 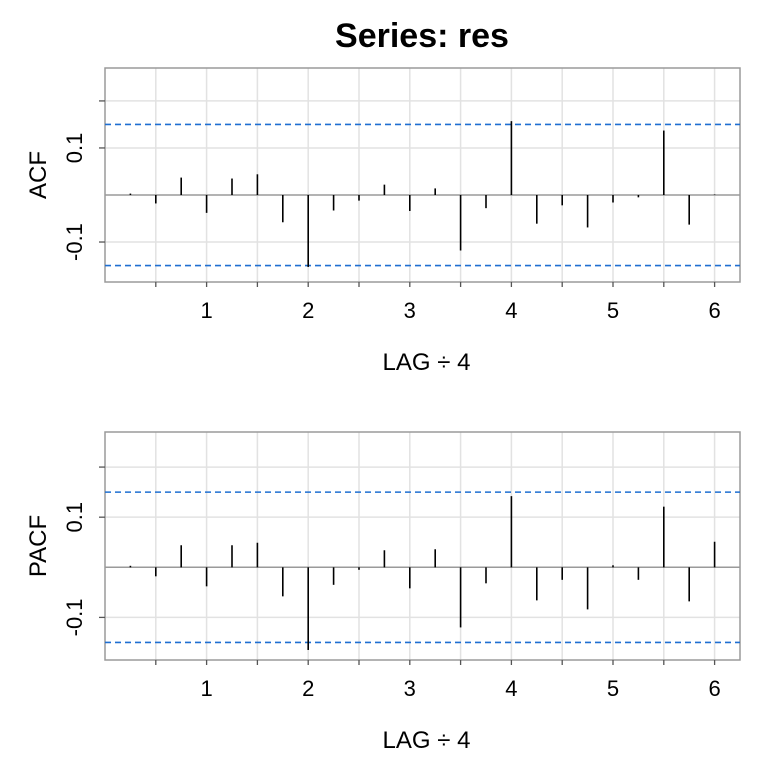 What do you see at coordinates (38, 546) in the screenshot?
I see `pacf-y-axis-label: PACF` at bounding box center [38, 546].